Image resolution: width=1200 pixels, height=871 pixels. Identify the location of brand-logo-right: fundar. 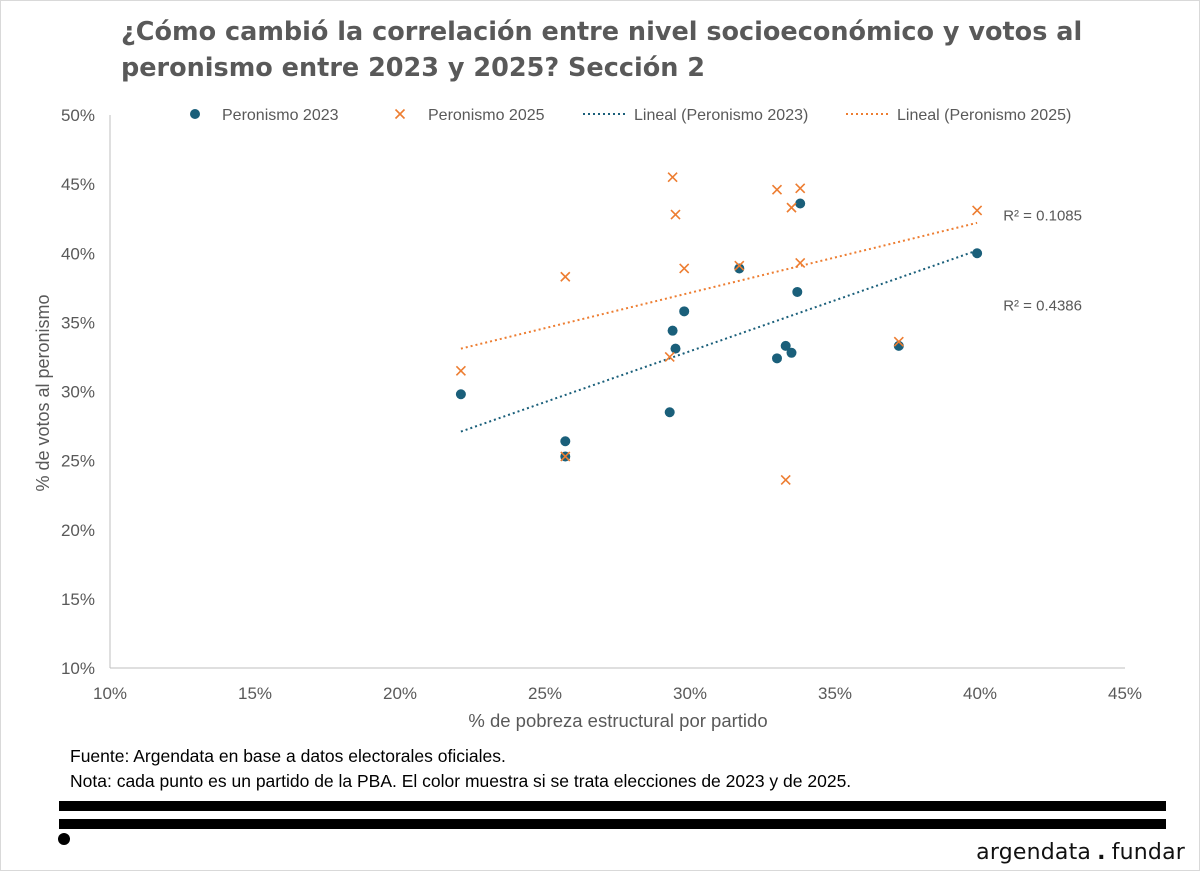
(1148, 852).